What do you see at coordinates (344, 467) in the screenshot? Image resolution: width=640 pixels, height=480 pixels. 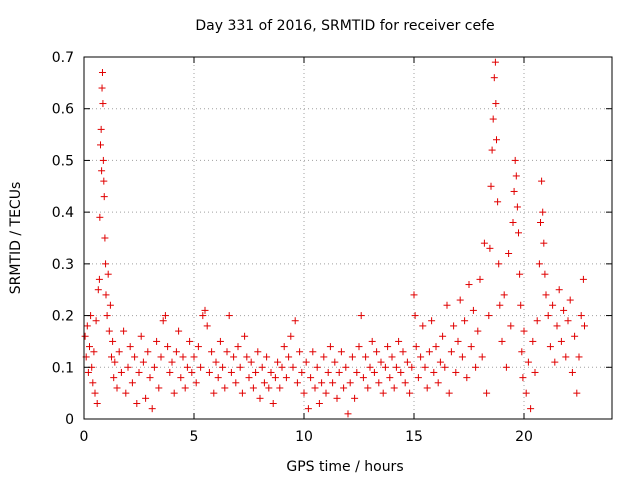 I see `x-axis-label: GPS time / hours` at bounding box center [344, 467].